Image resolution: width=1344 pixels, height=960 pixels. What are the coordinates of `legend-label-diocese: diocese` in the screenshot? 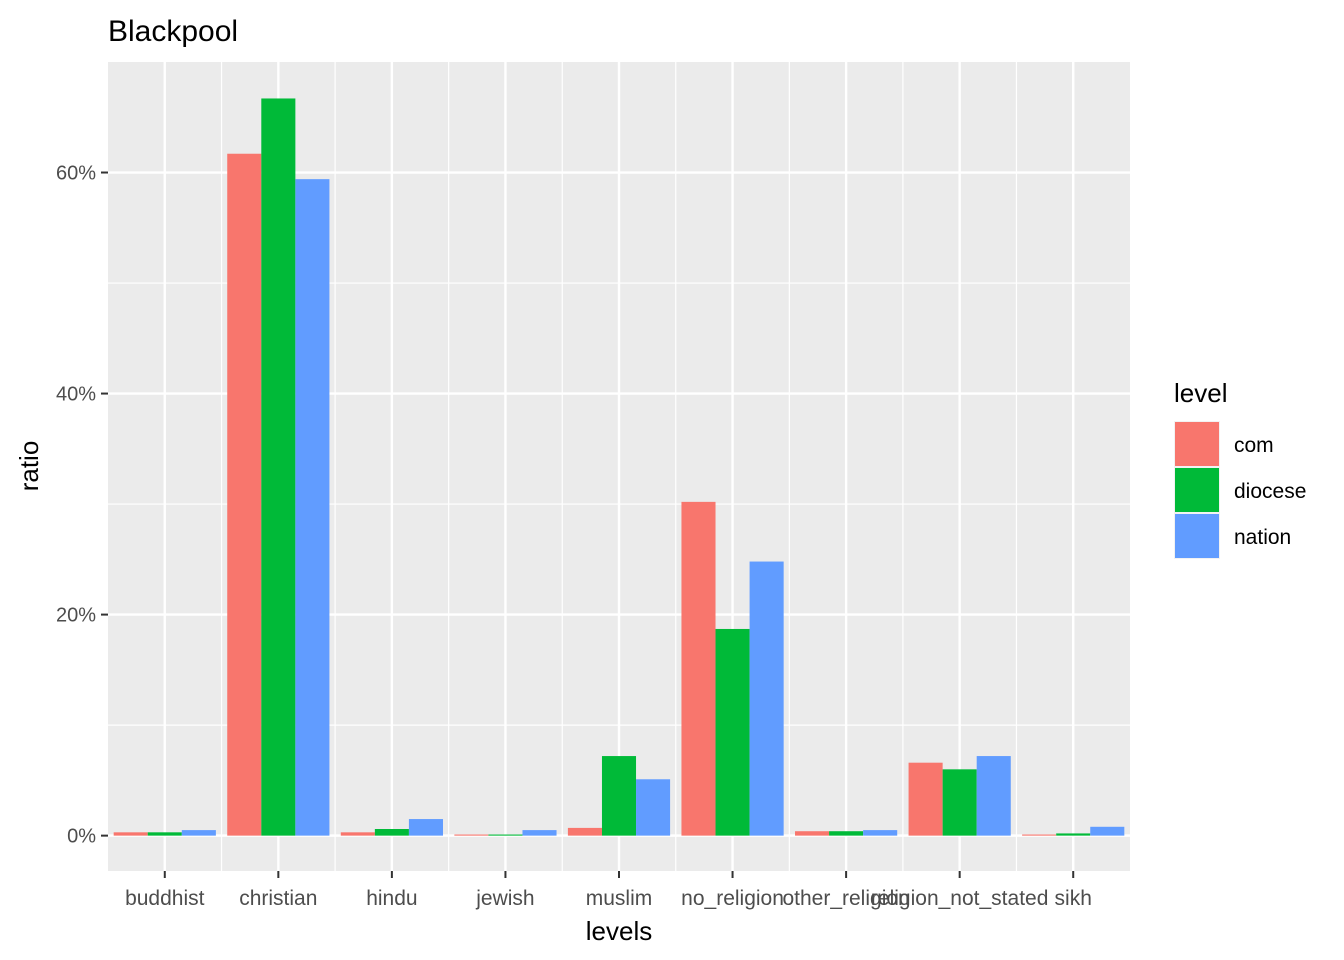 It's located at (1270, 491).